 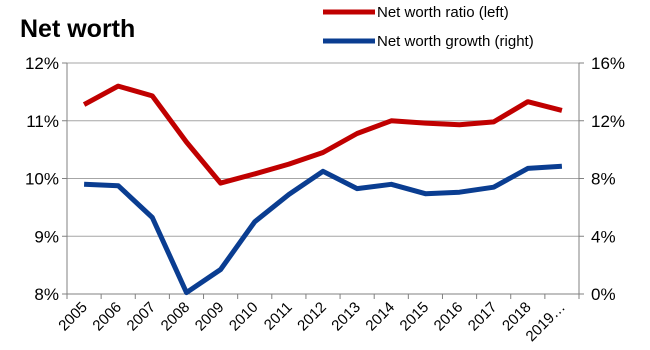 What do you see at coordinates (77, 29) in the screenshot?
I see `chart-title: Net worth` at bounding box center [77, 29].